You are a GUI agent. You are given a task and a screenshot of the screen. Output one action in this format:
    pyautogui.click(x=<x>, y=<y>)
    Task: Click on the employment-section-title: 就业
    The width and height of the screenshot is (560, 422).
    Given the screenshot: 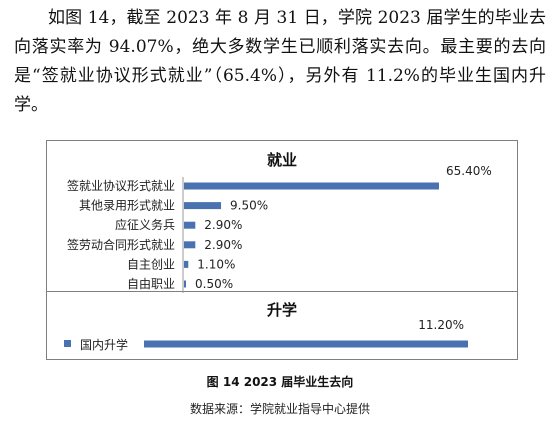 What is the action you would take?
    pyautogui.click(x=281, y=160)
    